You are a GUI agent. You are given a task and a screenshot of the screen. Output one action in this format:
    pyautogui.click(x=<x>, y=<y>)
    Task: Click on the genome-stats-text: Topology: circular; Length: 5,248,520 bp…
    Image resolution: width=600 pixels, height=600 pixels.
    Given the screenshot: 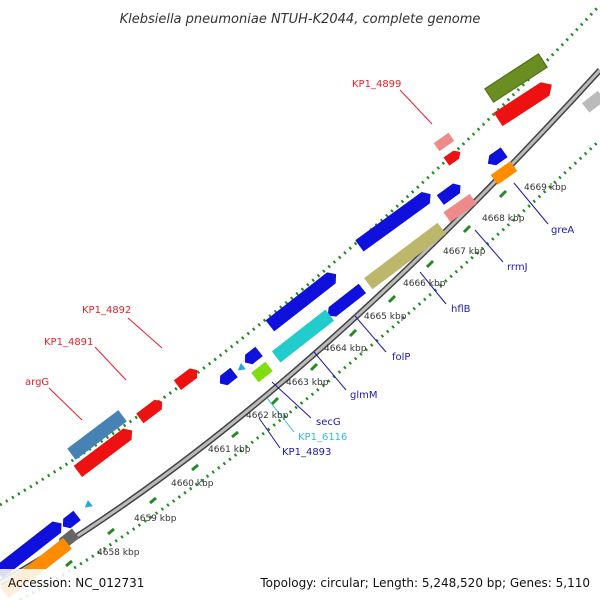 What is the action you would take?
    pyautogui.click(x=424, y=583)
    